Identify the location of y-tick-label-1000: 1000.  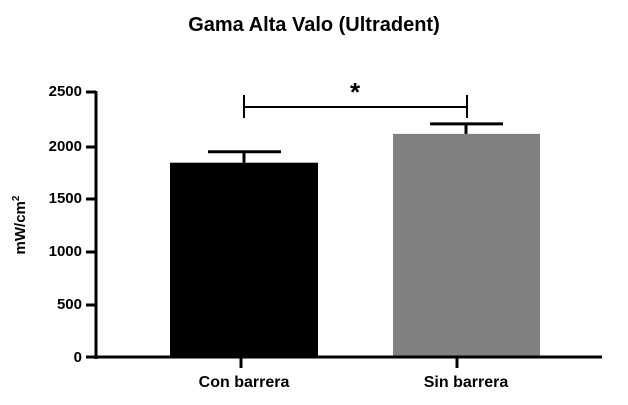
(65, 251).